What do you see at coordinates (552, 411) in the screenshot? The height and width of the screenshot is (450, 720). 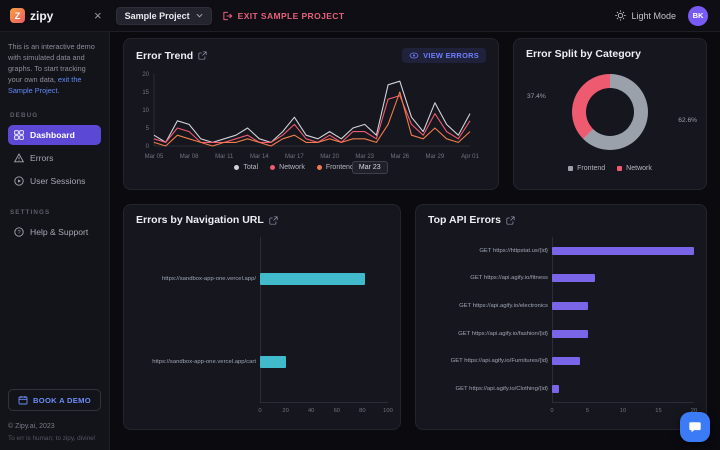 I see `axis-tick: 0` at bounding box center [552, 411].